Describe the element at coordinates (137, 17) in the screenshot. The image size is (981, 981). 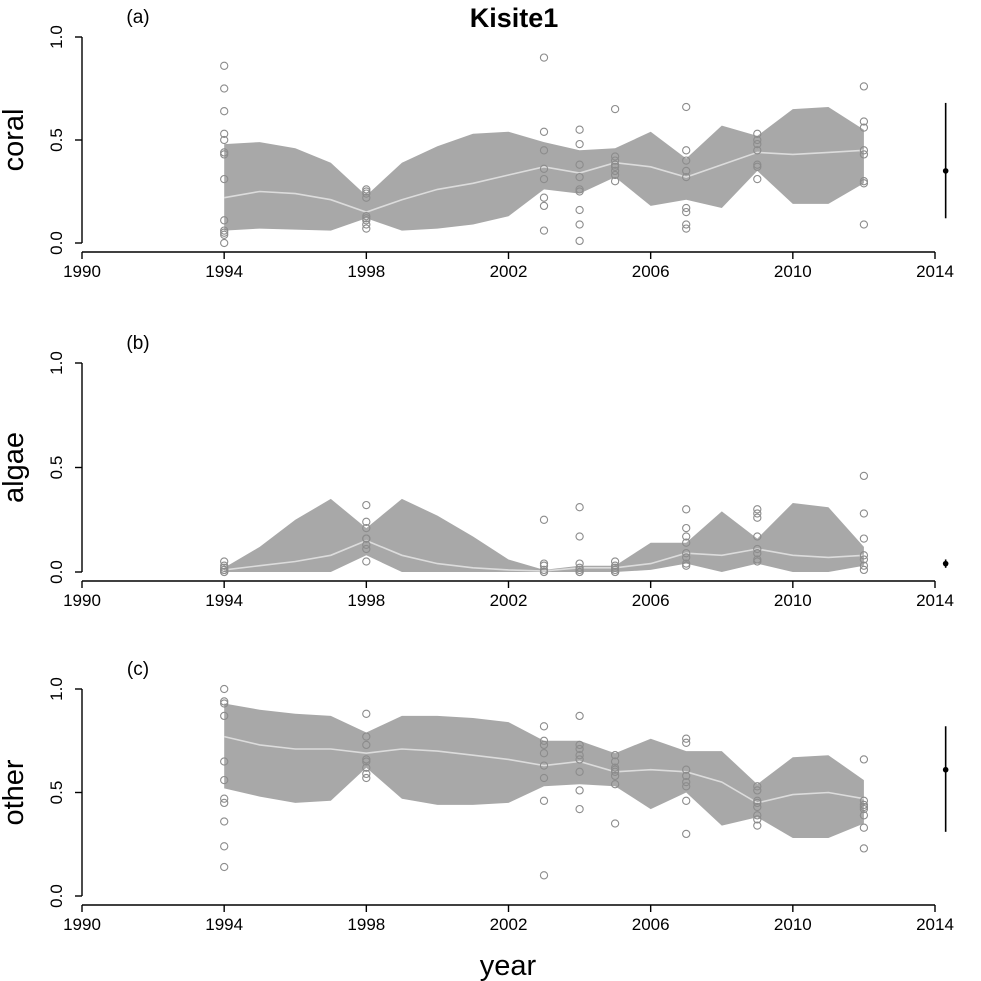
I see `panel-label-coral: (a)` at that location.